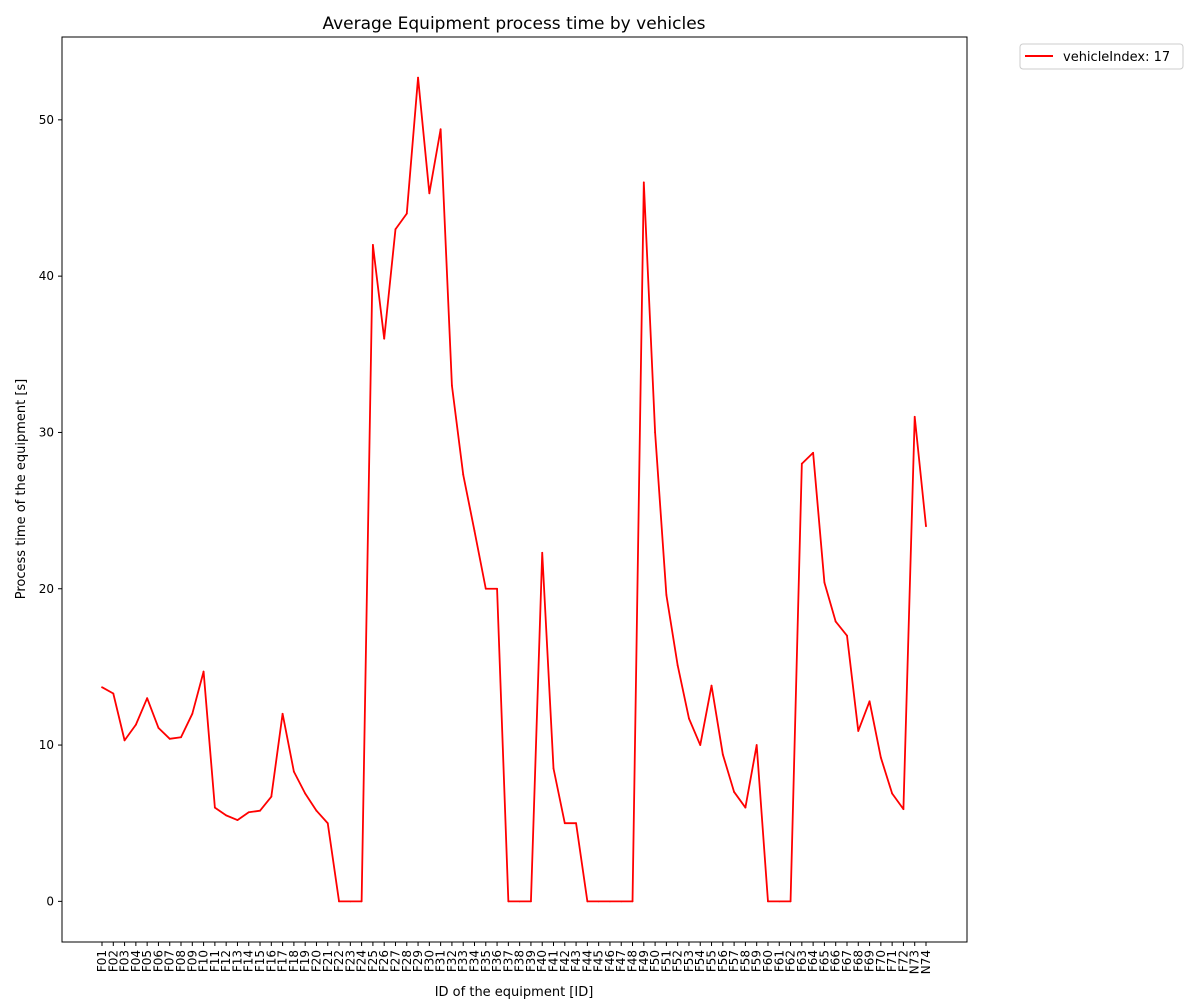  I want to click on x-tick-label: F38, so click(520, 961).